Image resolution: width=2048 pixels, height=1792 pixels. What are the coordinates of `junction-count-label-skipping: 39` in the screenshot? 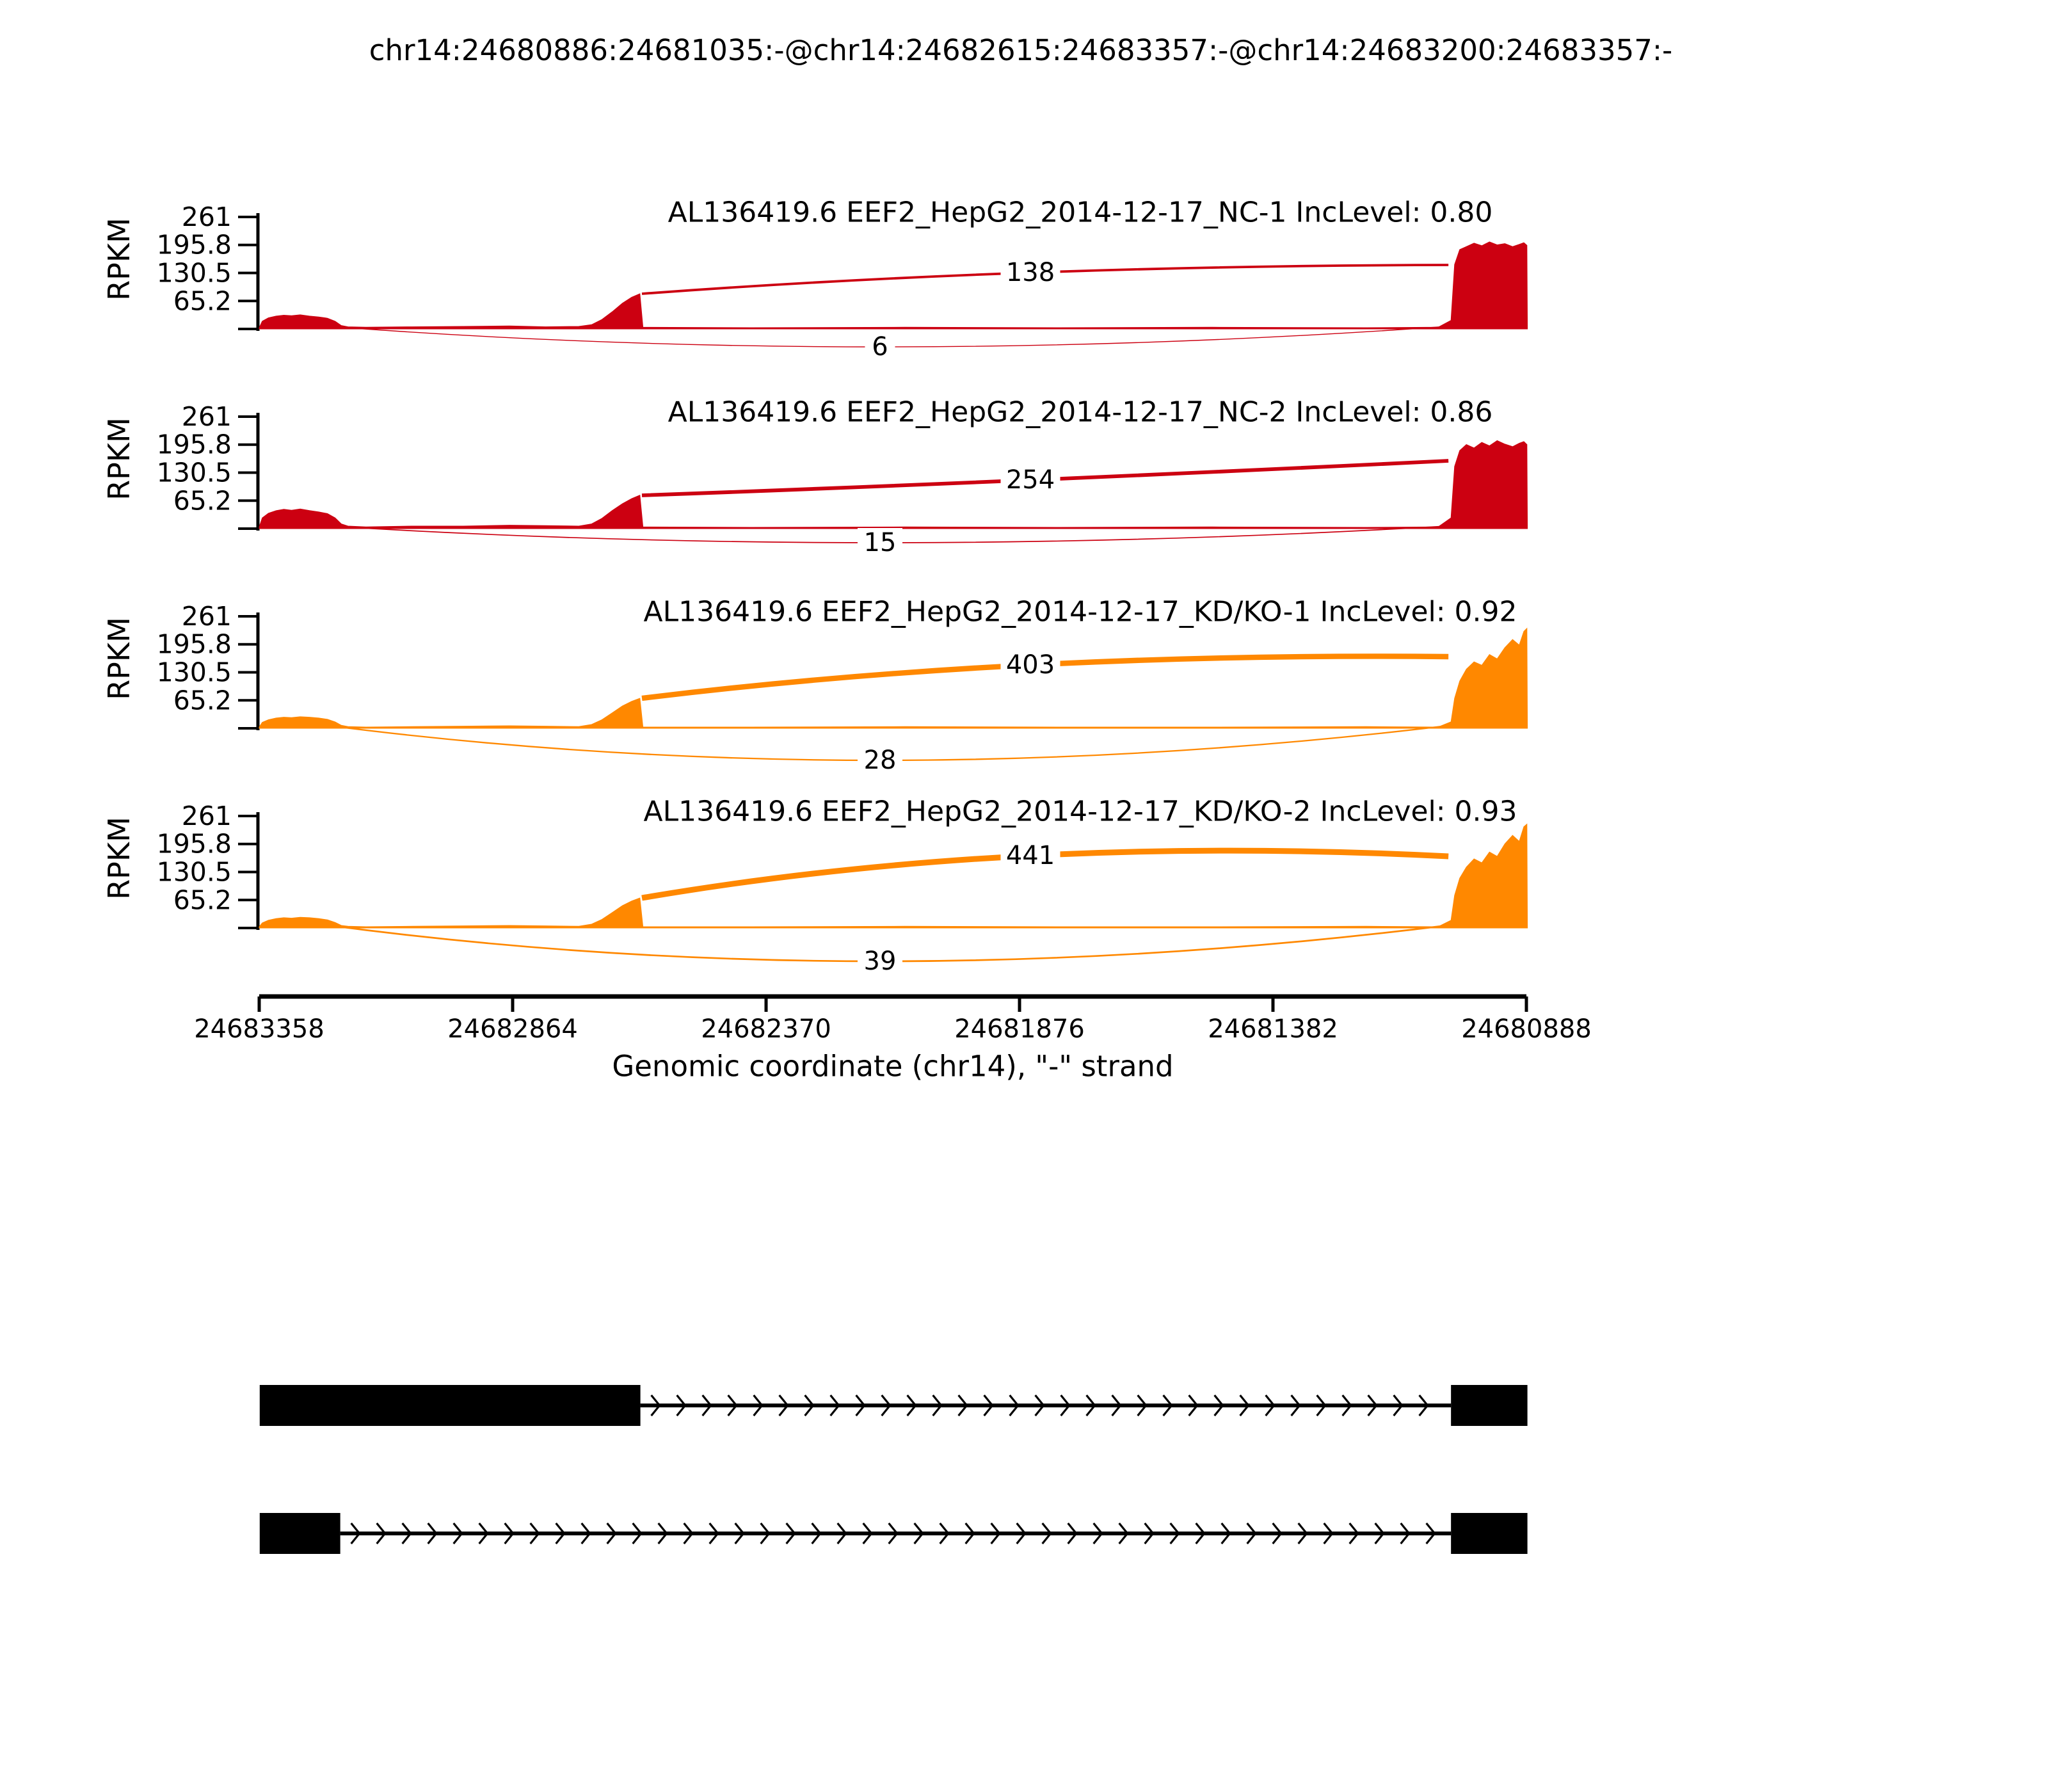 It's located at (880, 961).